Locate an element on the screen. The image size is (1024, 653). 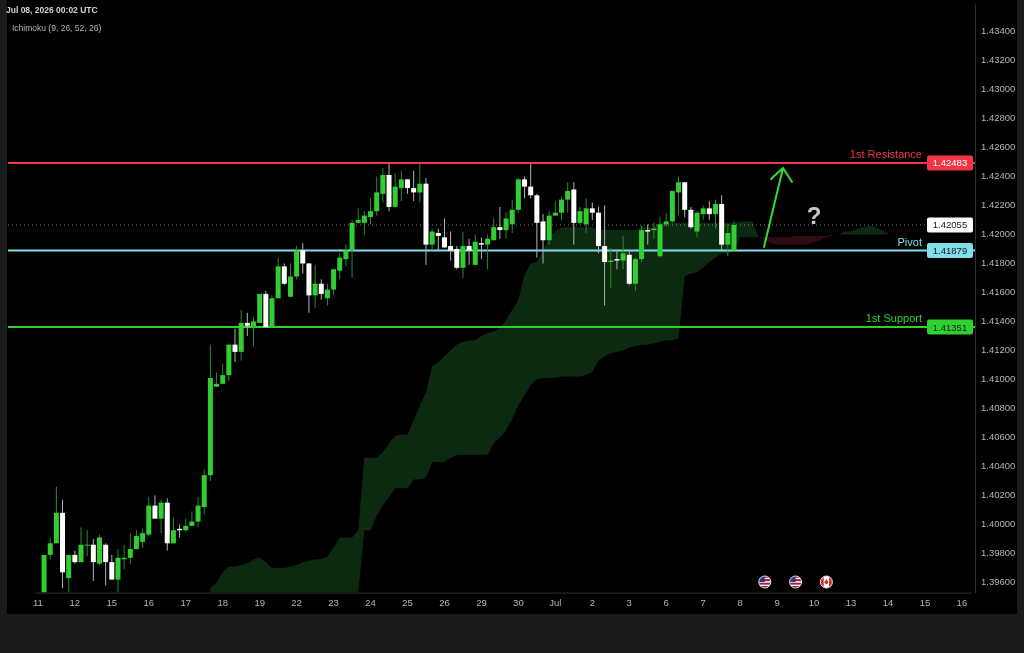
x-tick-label: 30 is located at coordinates (518, 603).